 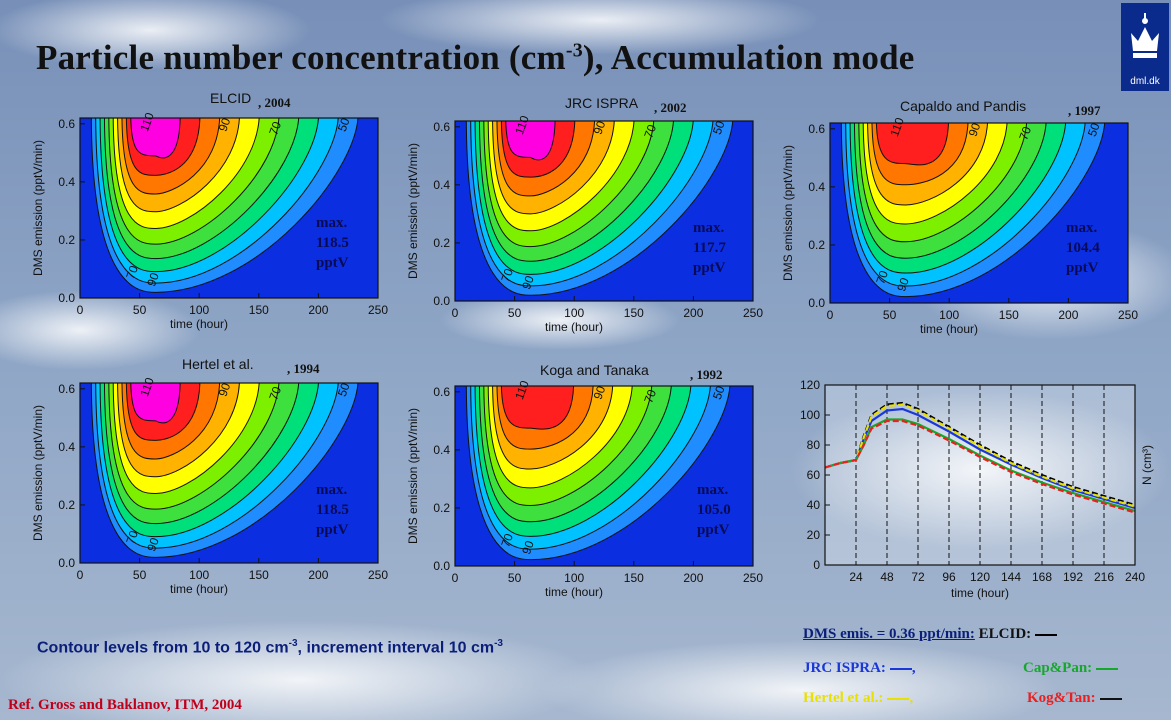 I want to click on note-sup2: -3, so click(x=498, y=643).